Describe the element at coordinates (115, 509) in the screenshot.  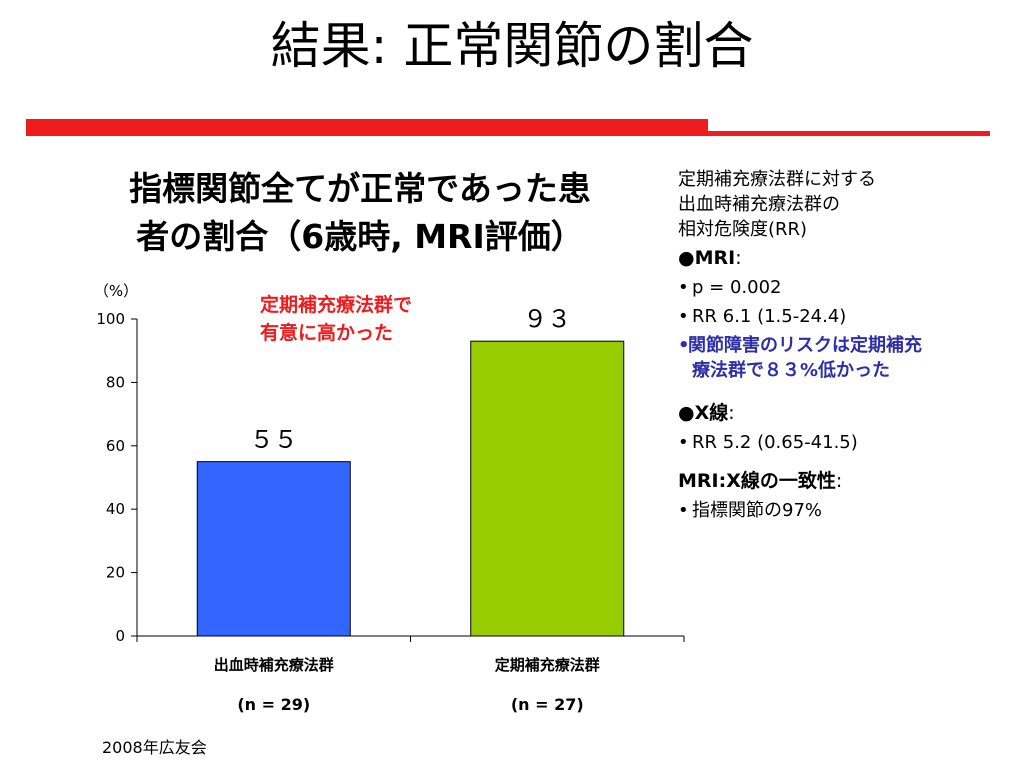
I see `y-tick-label: 40` at that location.